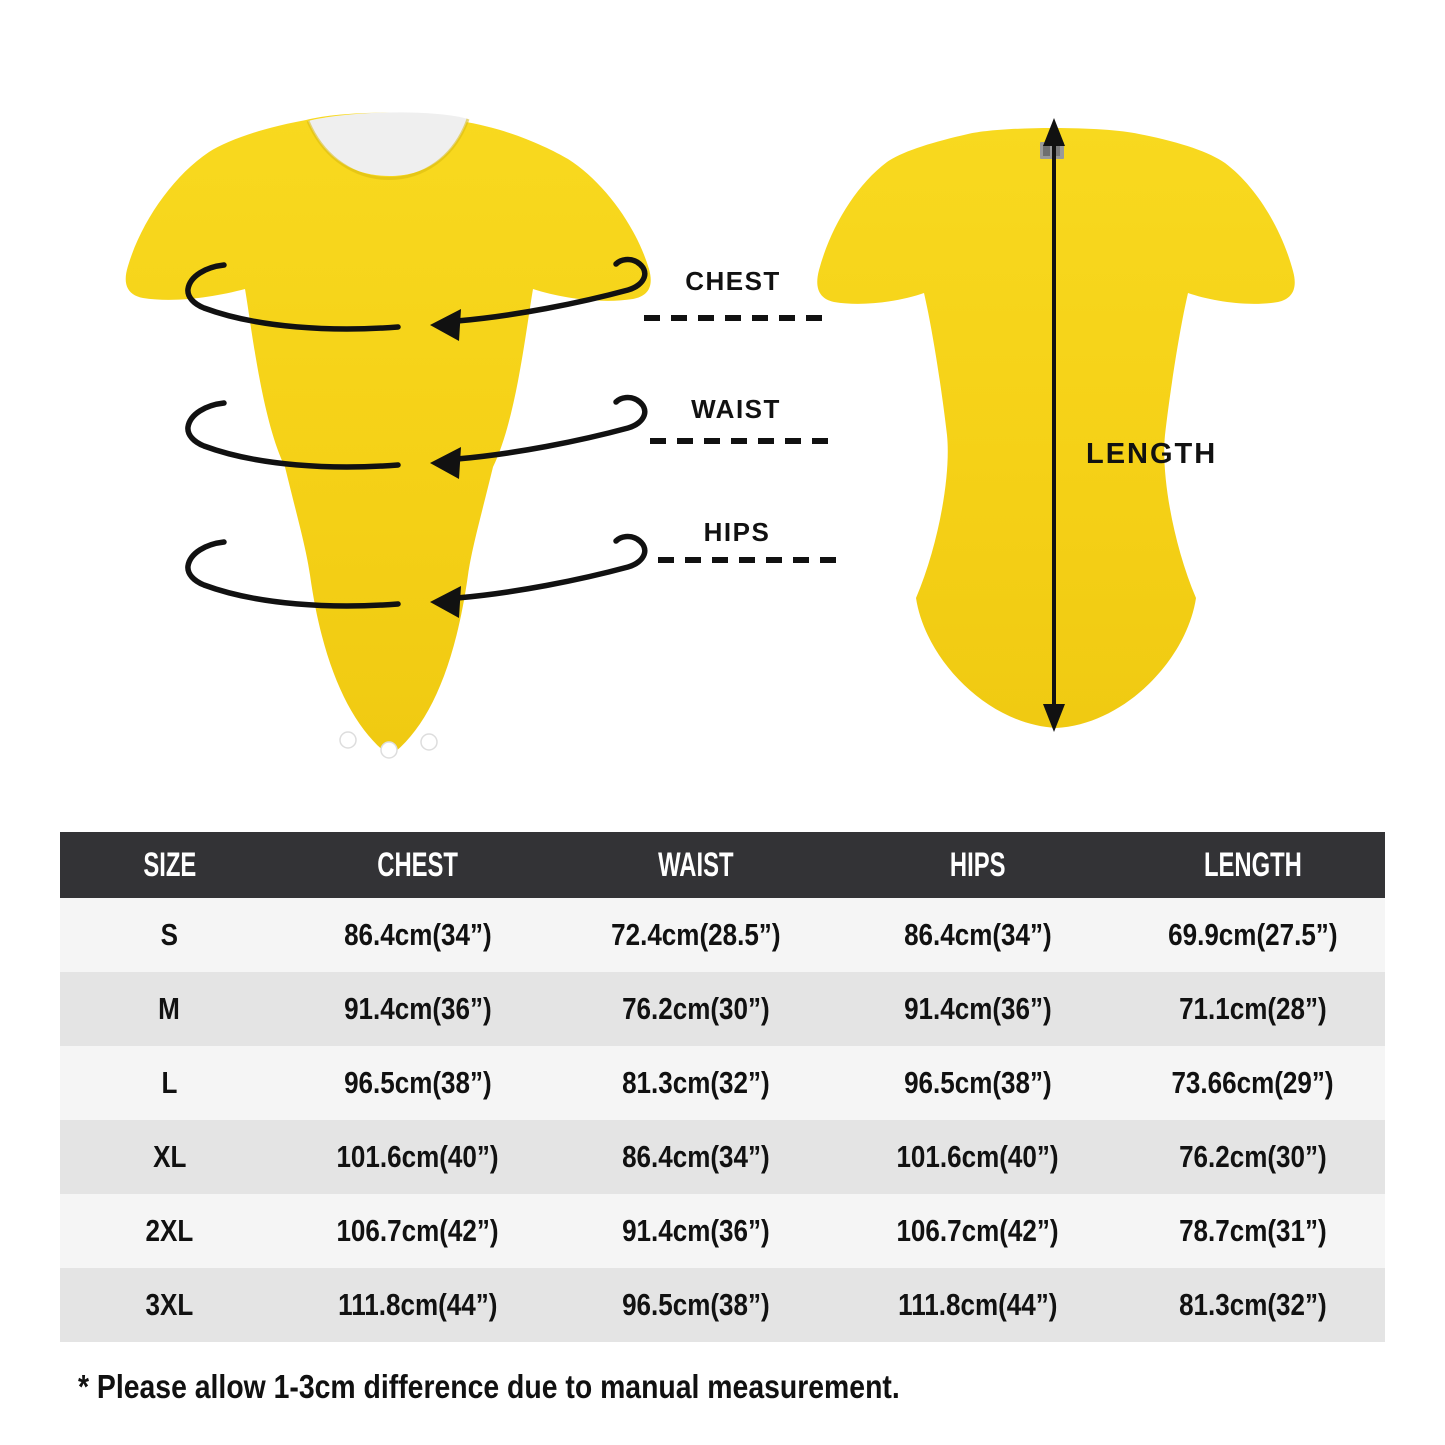 This screenshot has height=1445, width=1445. I want to click on waist-cell: 91.4cm(36”), so click(696, 1231).